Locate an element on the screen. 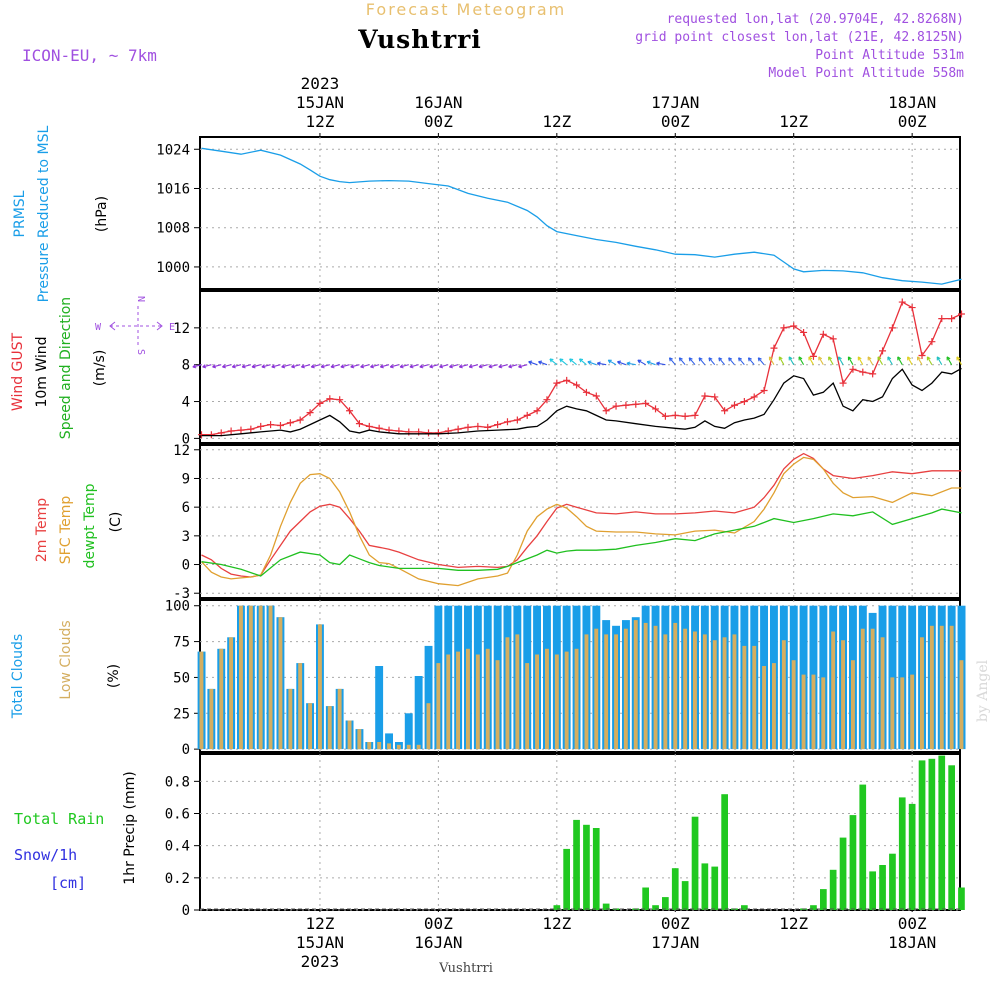 The image size is (1000, 1000). panel-temperature: -3 0 3 6 9 12 is located at coordinates (567, 522).